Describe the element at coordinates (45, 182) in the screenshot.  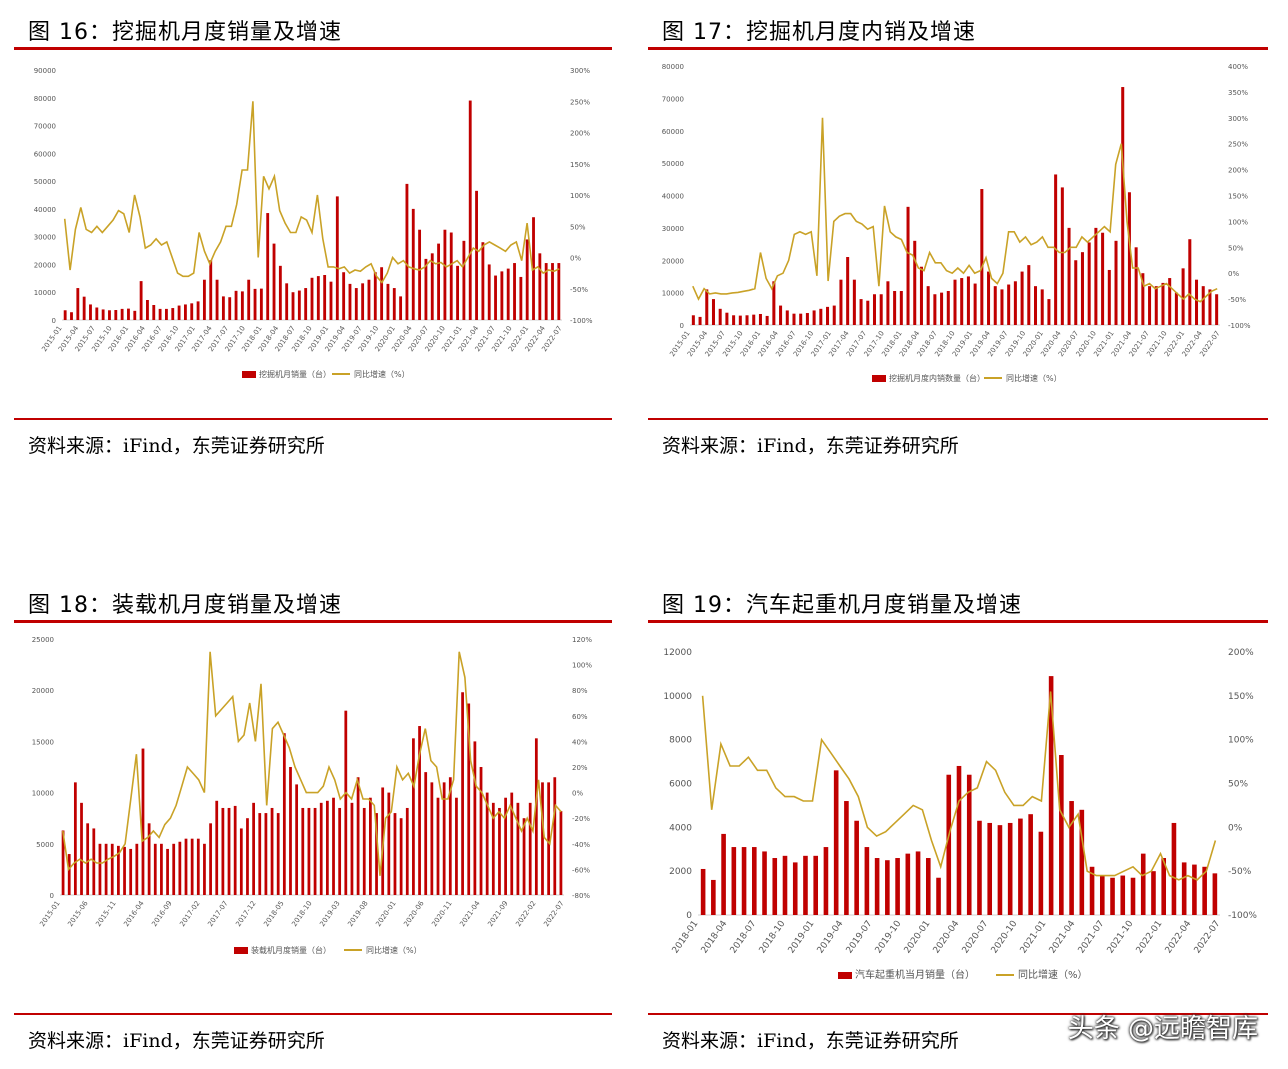
I see `y-tick-label: 50000` at that location.